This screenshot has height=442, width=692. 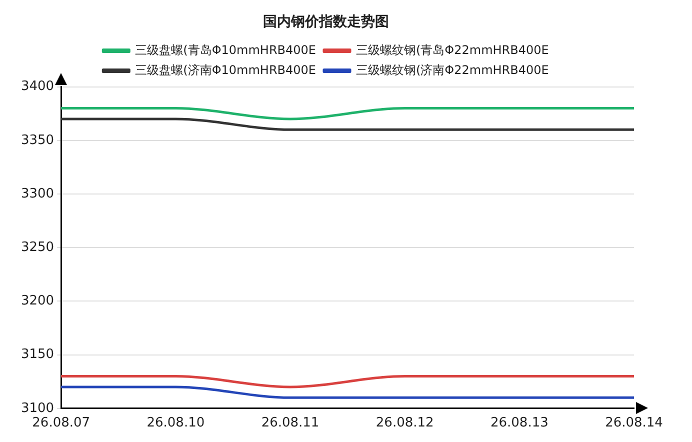 I want to click on legend-label: 三级螺纹钢(青岛Φ22mmHRB400E, so click(x=452, y=49).